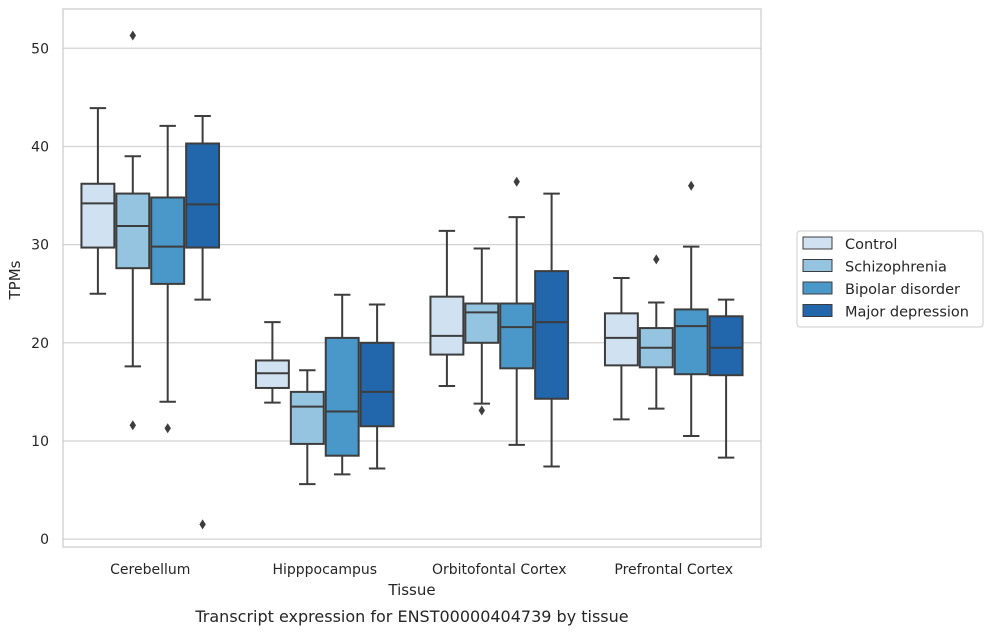 Image resolution: width=993 pixels, height=634 pixels. What do you see at coordinates (40, 49) in the screenshot?
I see `y-tick-label: 50` at bounding box center [40, 49].